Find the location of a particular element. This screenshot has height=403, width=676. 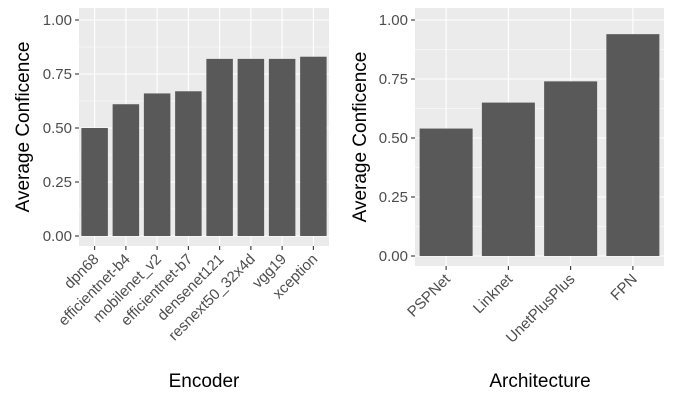

x-tick-label: PSPNet is located at coordinates (429, 295).